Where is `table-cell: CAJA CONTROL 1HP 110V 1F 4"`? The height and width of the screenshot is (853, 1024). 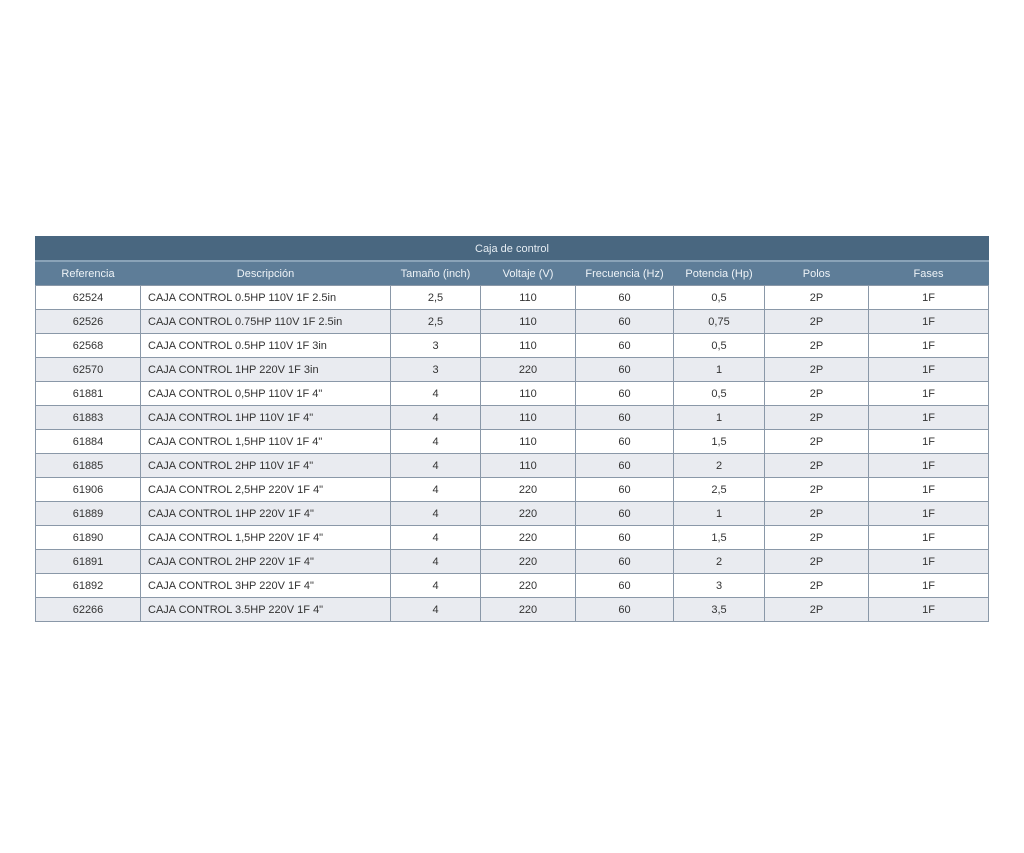
table-cell: CAJA CONTROL 1HP 110V 1F 4" is located at coordinates (265, 417).